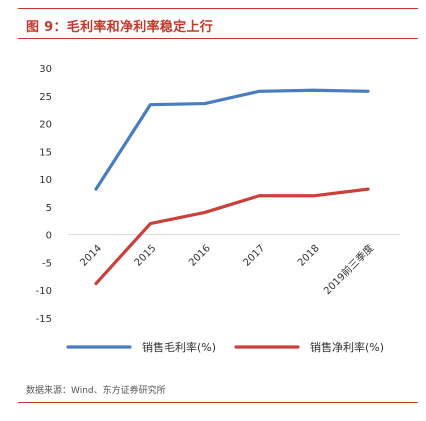  What do you see at coordinates (45, 152) in the screenshot?
I see `y-tick-label: 15` at bounding box center [45, 152].